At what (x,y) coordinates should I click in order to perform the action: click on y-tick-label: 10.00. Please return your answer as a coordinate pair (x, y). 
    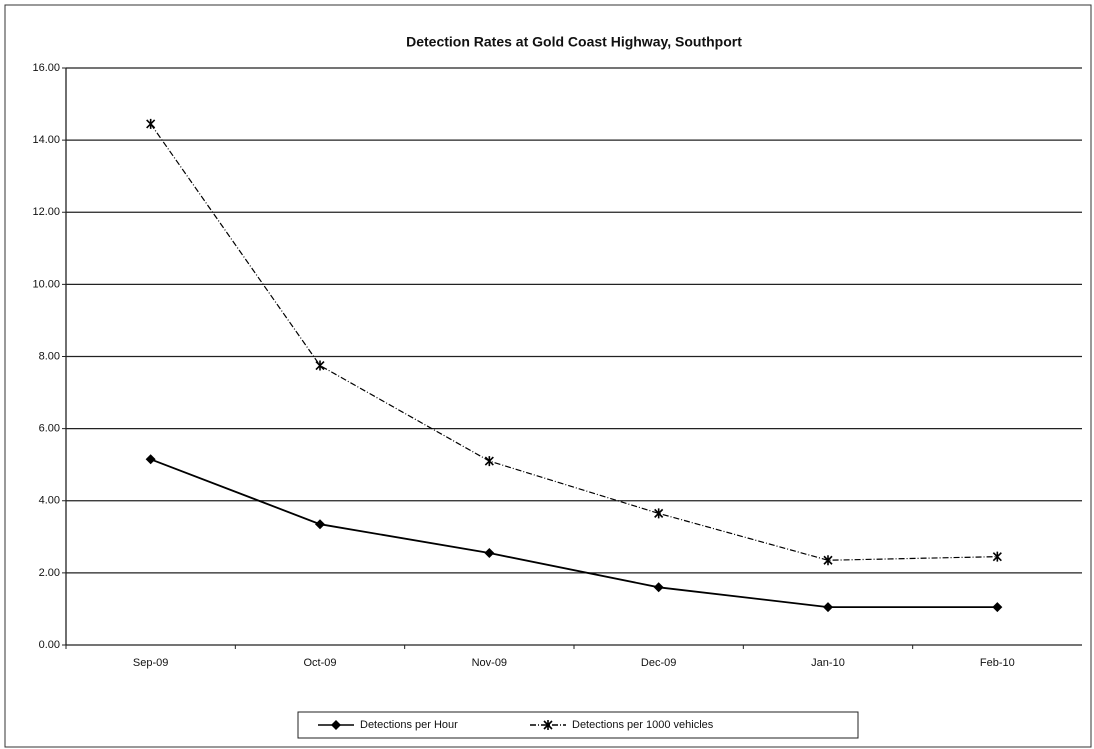
    Looking at the image, I should click on (46, 284).